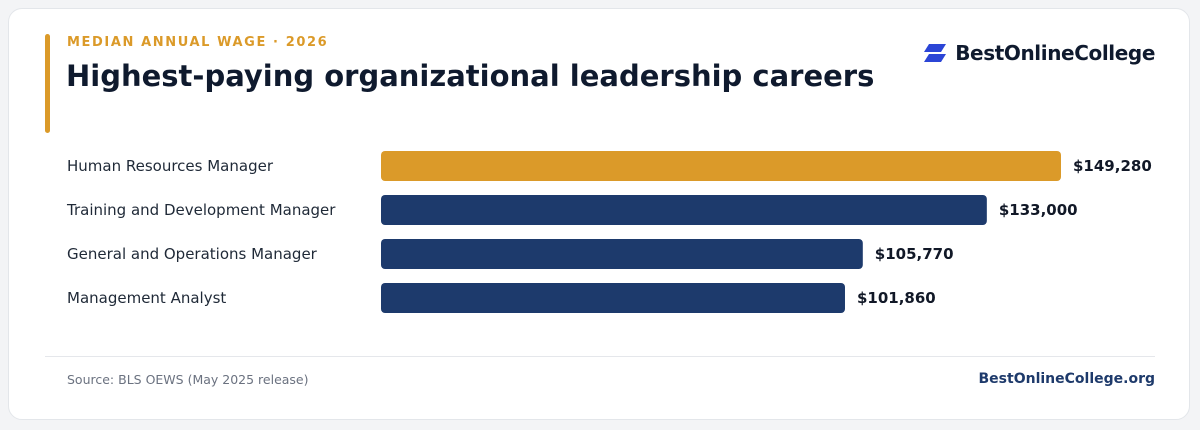  Describe the element at coordinates (935, 53) in the screenshot. I see `stacked-parallelogram-logo-icon` at that location.